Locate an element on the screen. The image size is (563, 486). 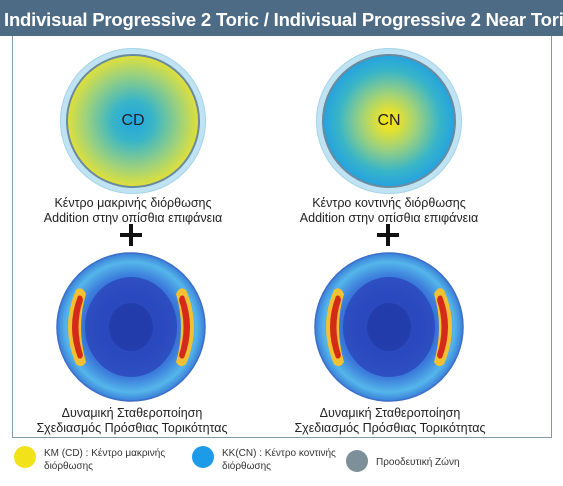
legend-yellow-dot is located at coordinates (25, 457).